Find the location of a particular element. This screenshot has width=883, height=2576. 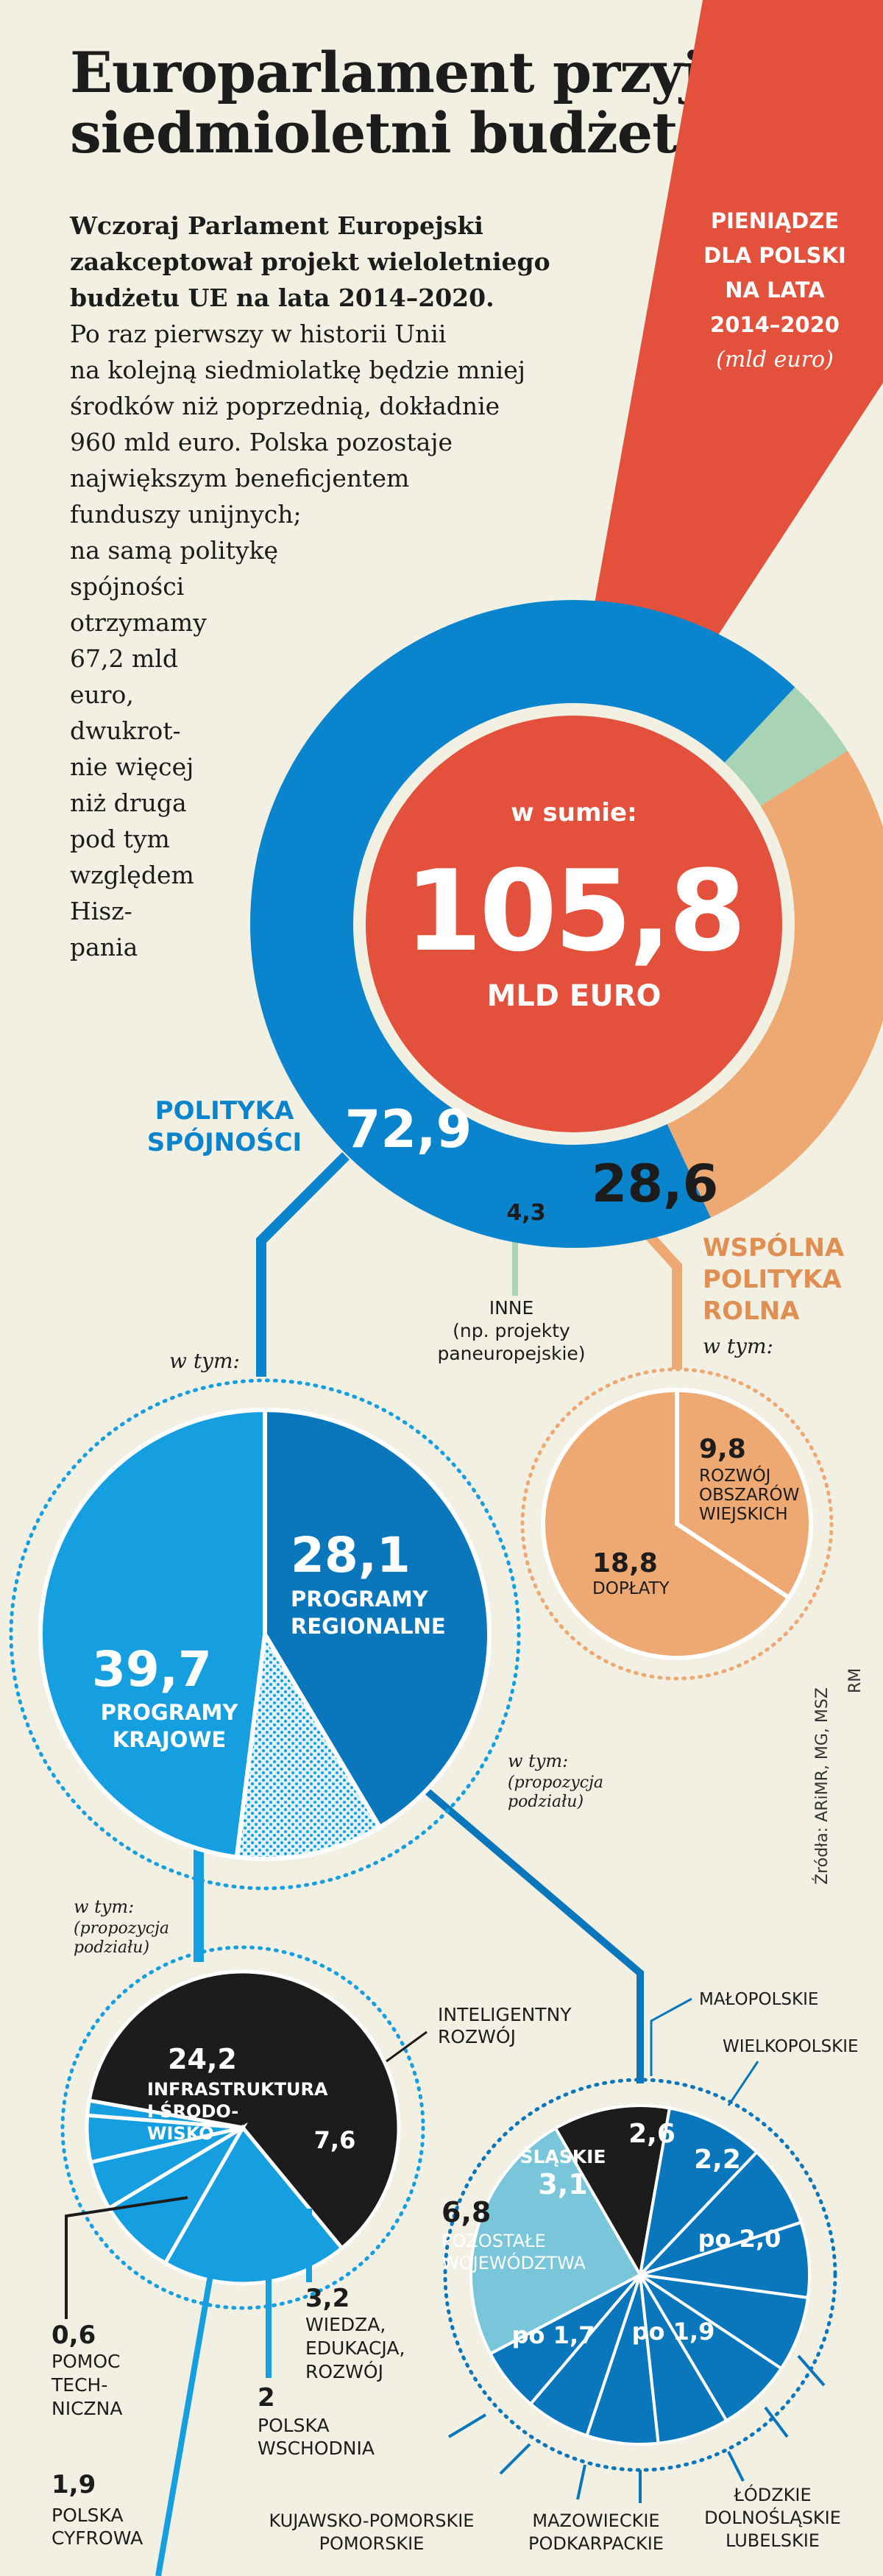

total-prefix: w sumie: is located at coordinates (574, 813).